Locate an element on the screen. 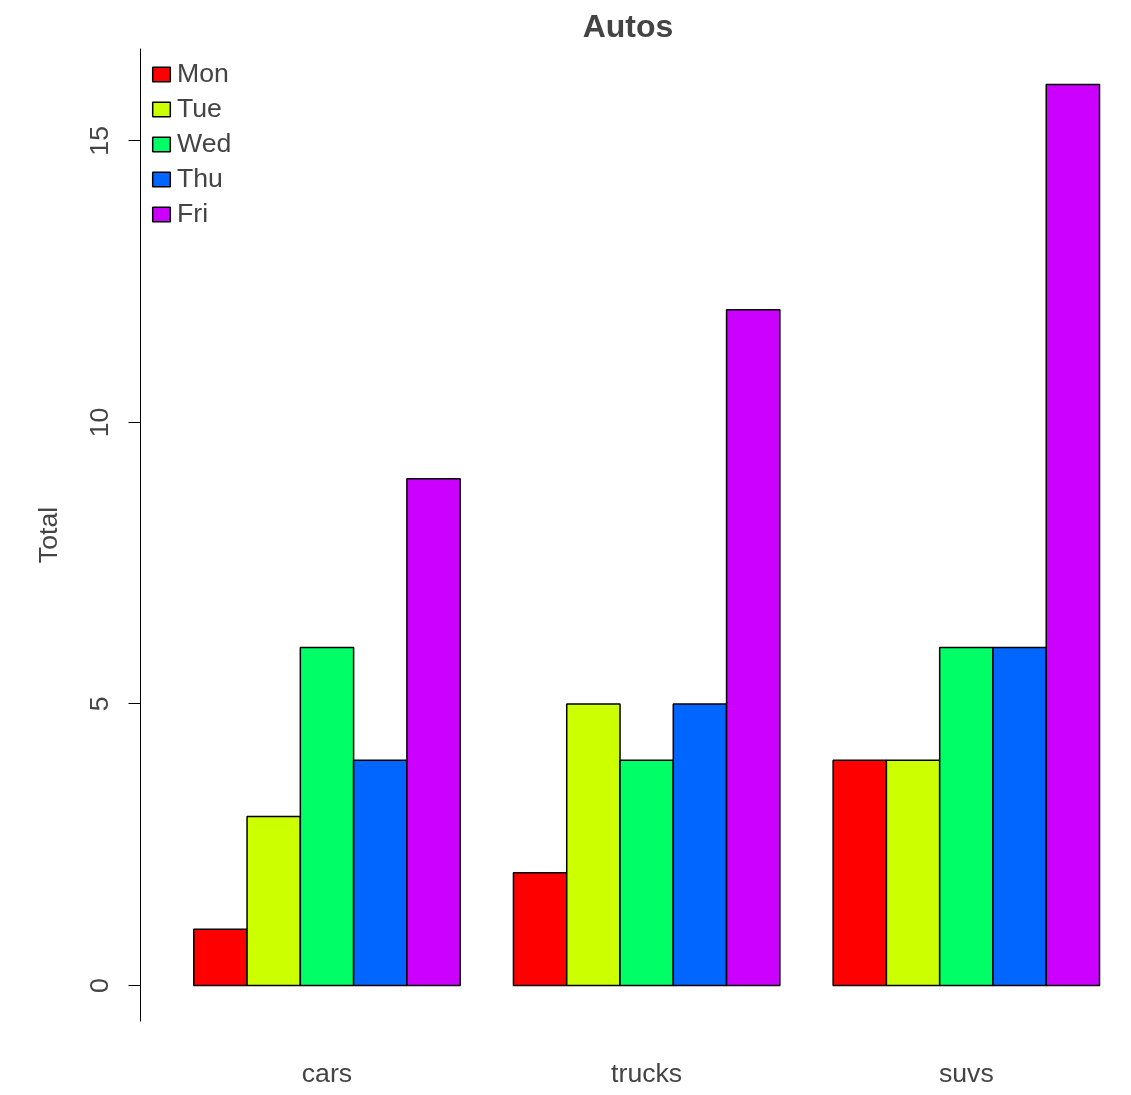  legend-label: Wed is located at coordinates (204, 143).